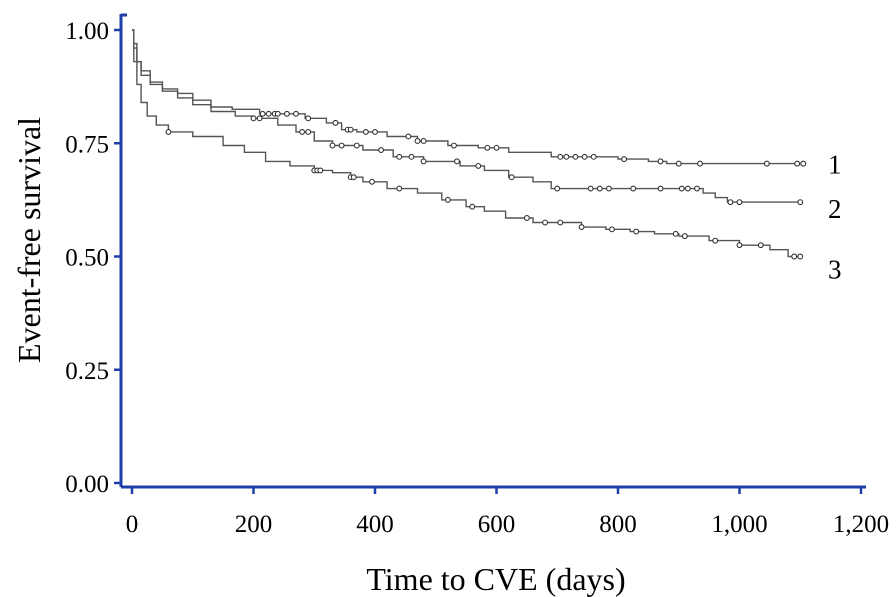 The image size is (896, 597). Describe the element at coordinates (618, 524) in the screenshot. I see `x-tick-label: 800` at that location.